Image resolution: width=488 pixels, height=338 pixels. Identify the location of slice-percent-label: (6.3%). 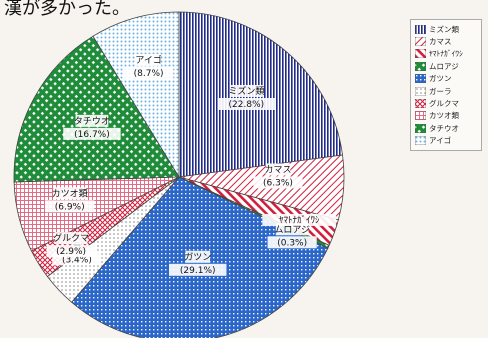
(278, 183).